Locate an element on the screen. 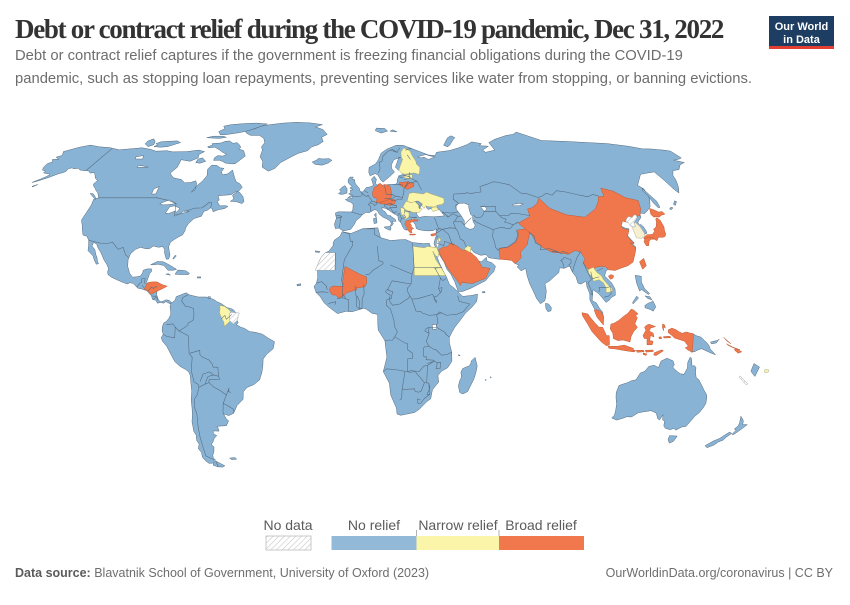  svg-text: Narrow relief is located at coordinates (457, 525).